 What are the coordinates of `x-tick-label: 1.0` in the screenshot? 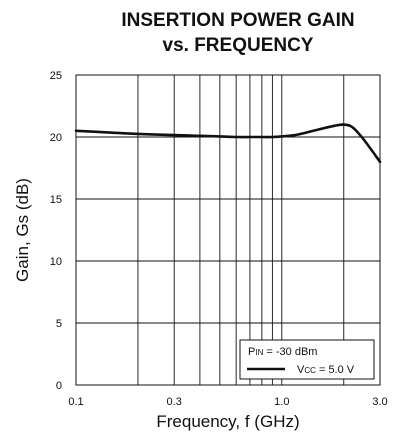 It's located at (281, 402).